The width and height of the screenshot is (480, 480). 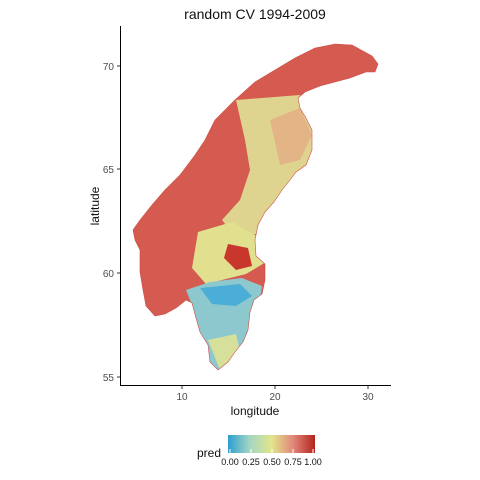 What do you see at coordinates (238, 257) in the screenshot?
I see `region-central-sweden-hot` at bounding box center [238, 257].